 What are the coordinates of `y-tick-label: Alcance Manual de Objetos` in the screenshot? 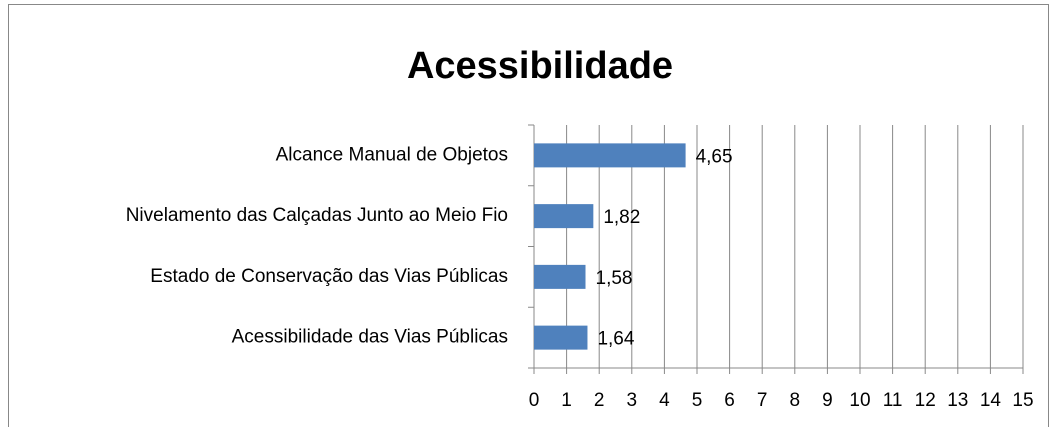 It's located at (392, 154).